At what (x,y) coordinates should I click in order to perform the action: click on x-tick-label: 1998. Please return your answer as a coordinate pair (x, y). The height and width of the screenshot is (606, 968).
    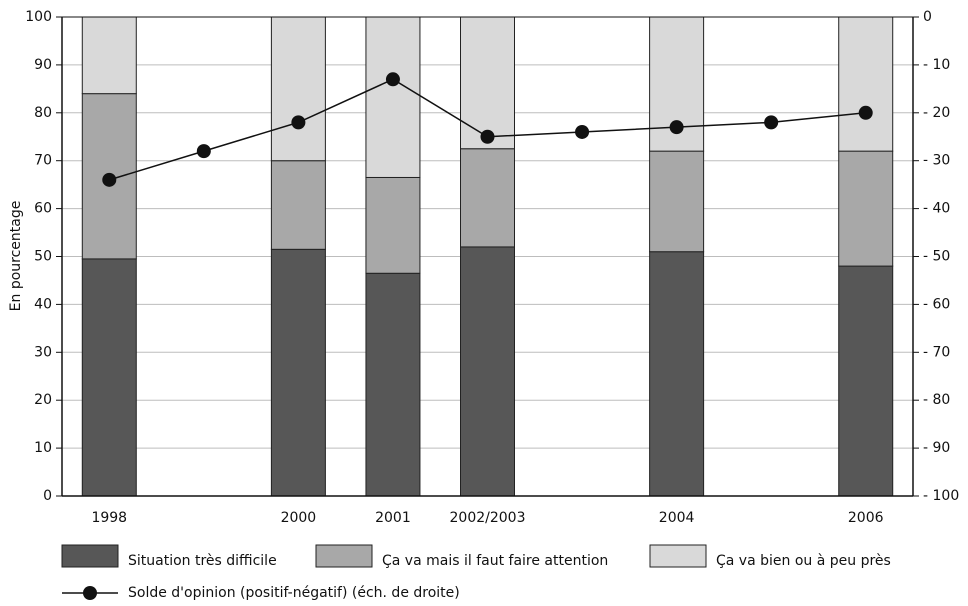
    Looking at the image, I should click on (109, 518).